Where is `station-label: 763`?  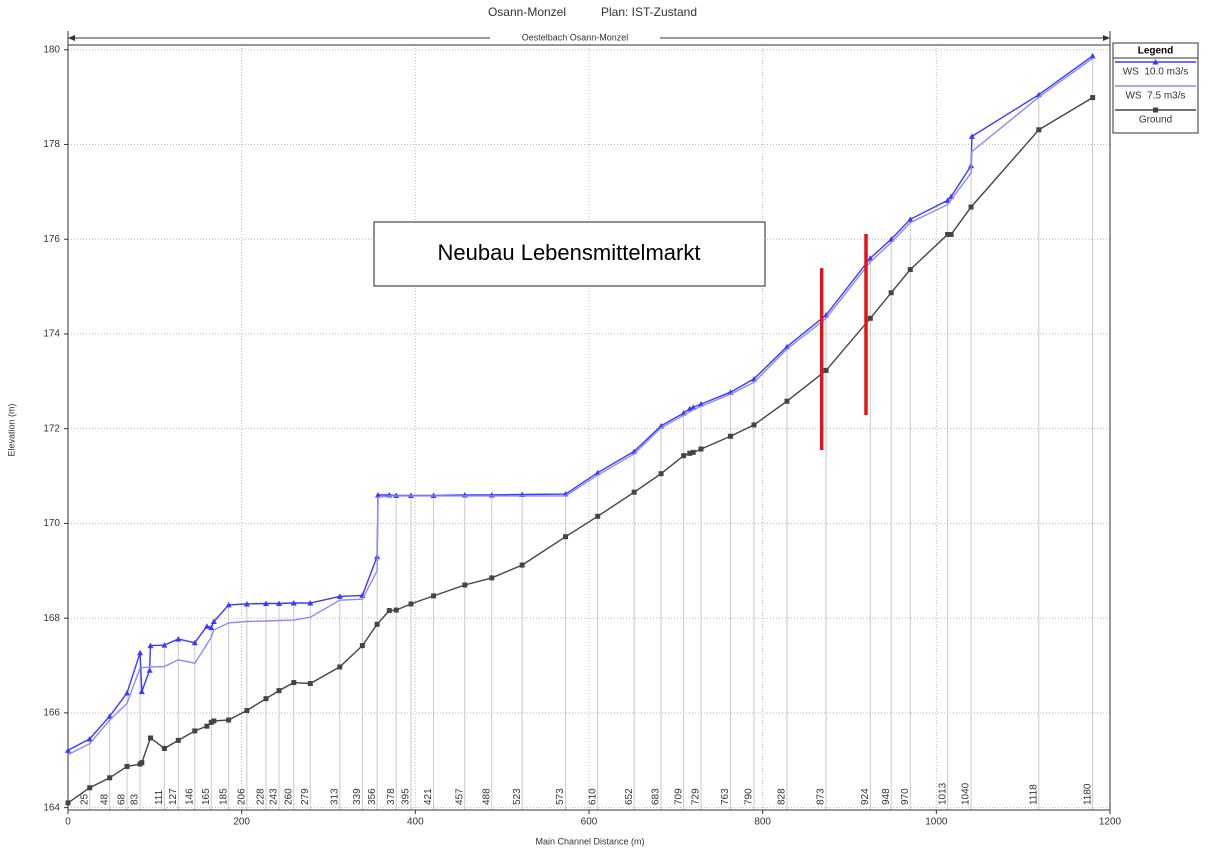 station-label: 763 is located at coordinates (725, 796).